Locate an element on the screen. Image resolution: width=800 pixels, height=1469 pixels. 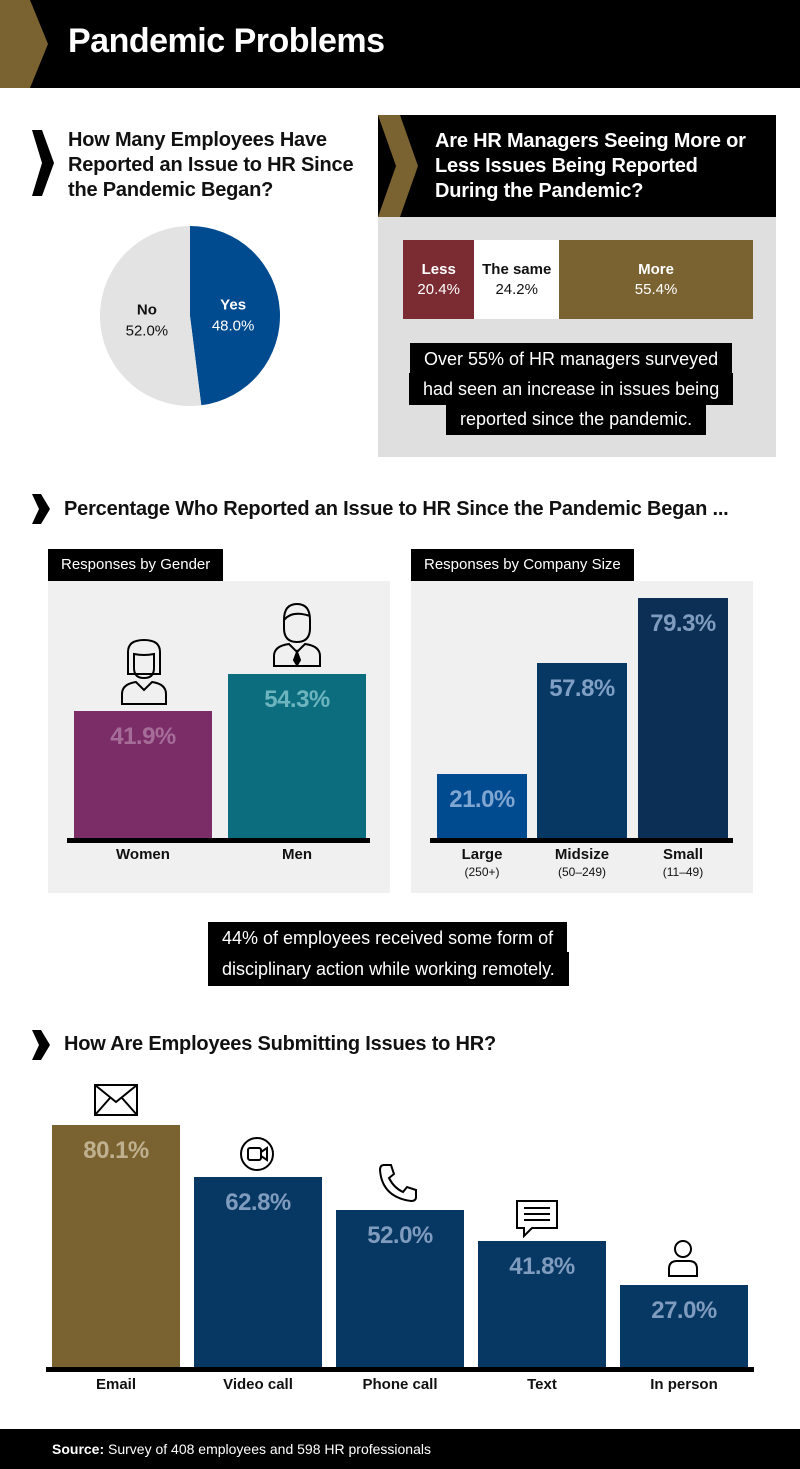
segment-value: 20.4% is located at coordinates (438, 289).